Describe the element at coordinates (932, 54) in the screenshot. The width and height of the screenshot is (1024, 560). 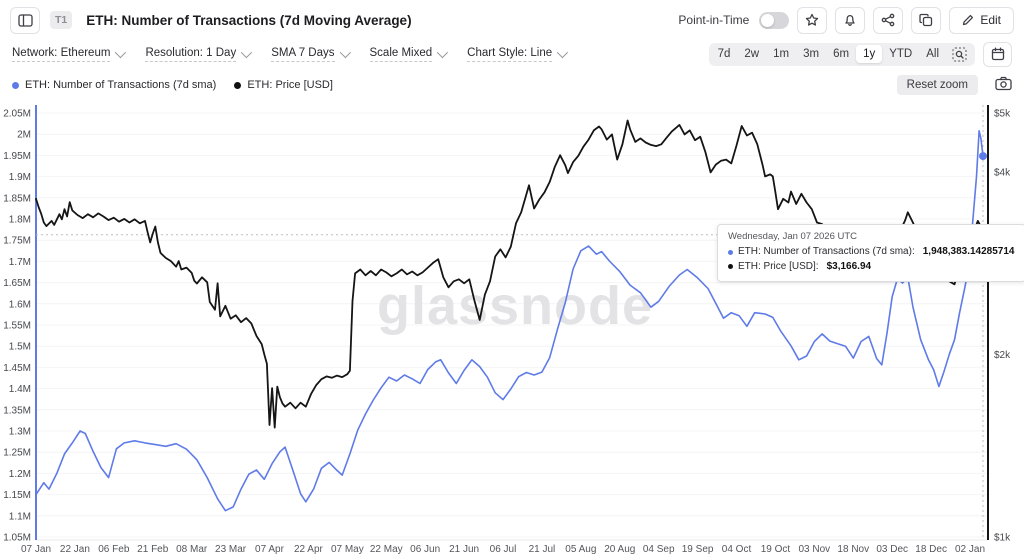
I see `range-all: All` at that location.